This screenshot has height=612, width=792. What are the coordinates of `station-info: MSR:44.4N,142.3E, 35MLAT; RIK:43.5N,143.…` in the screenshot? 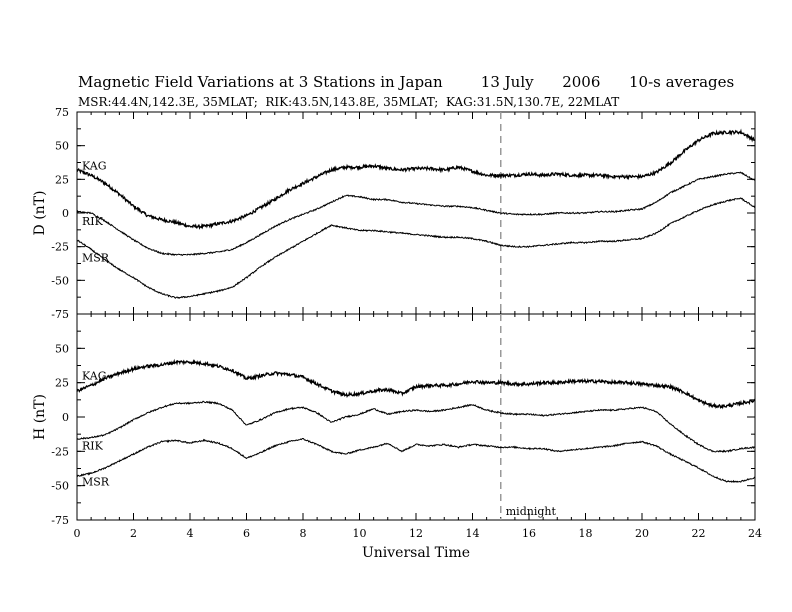 It's located at (349, 102).